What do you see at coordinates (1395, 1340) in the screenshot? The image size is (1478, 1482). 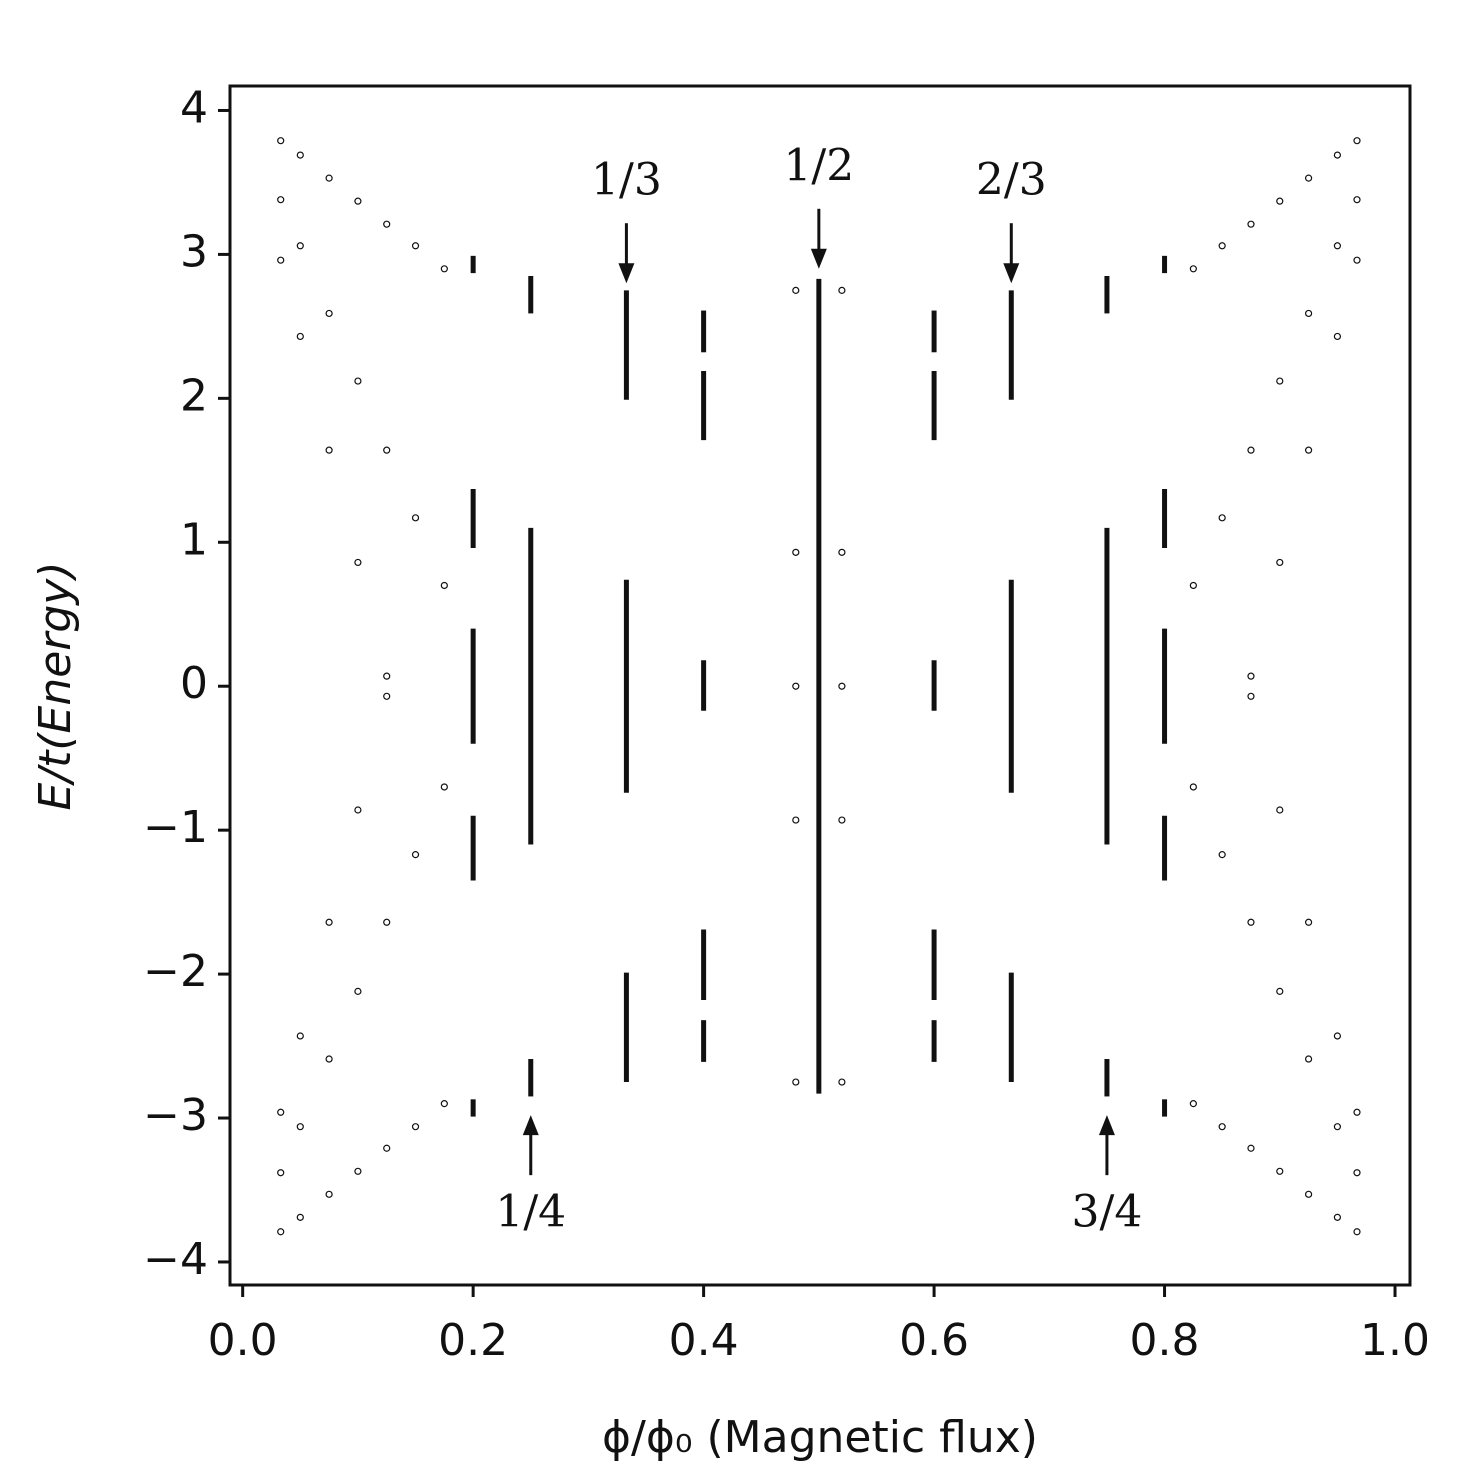 I see `x-tick-label: 1.0` at bounding box center [1395, 1340].